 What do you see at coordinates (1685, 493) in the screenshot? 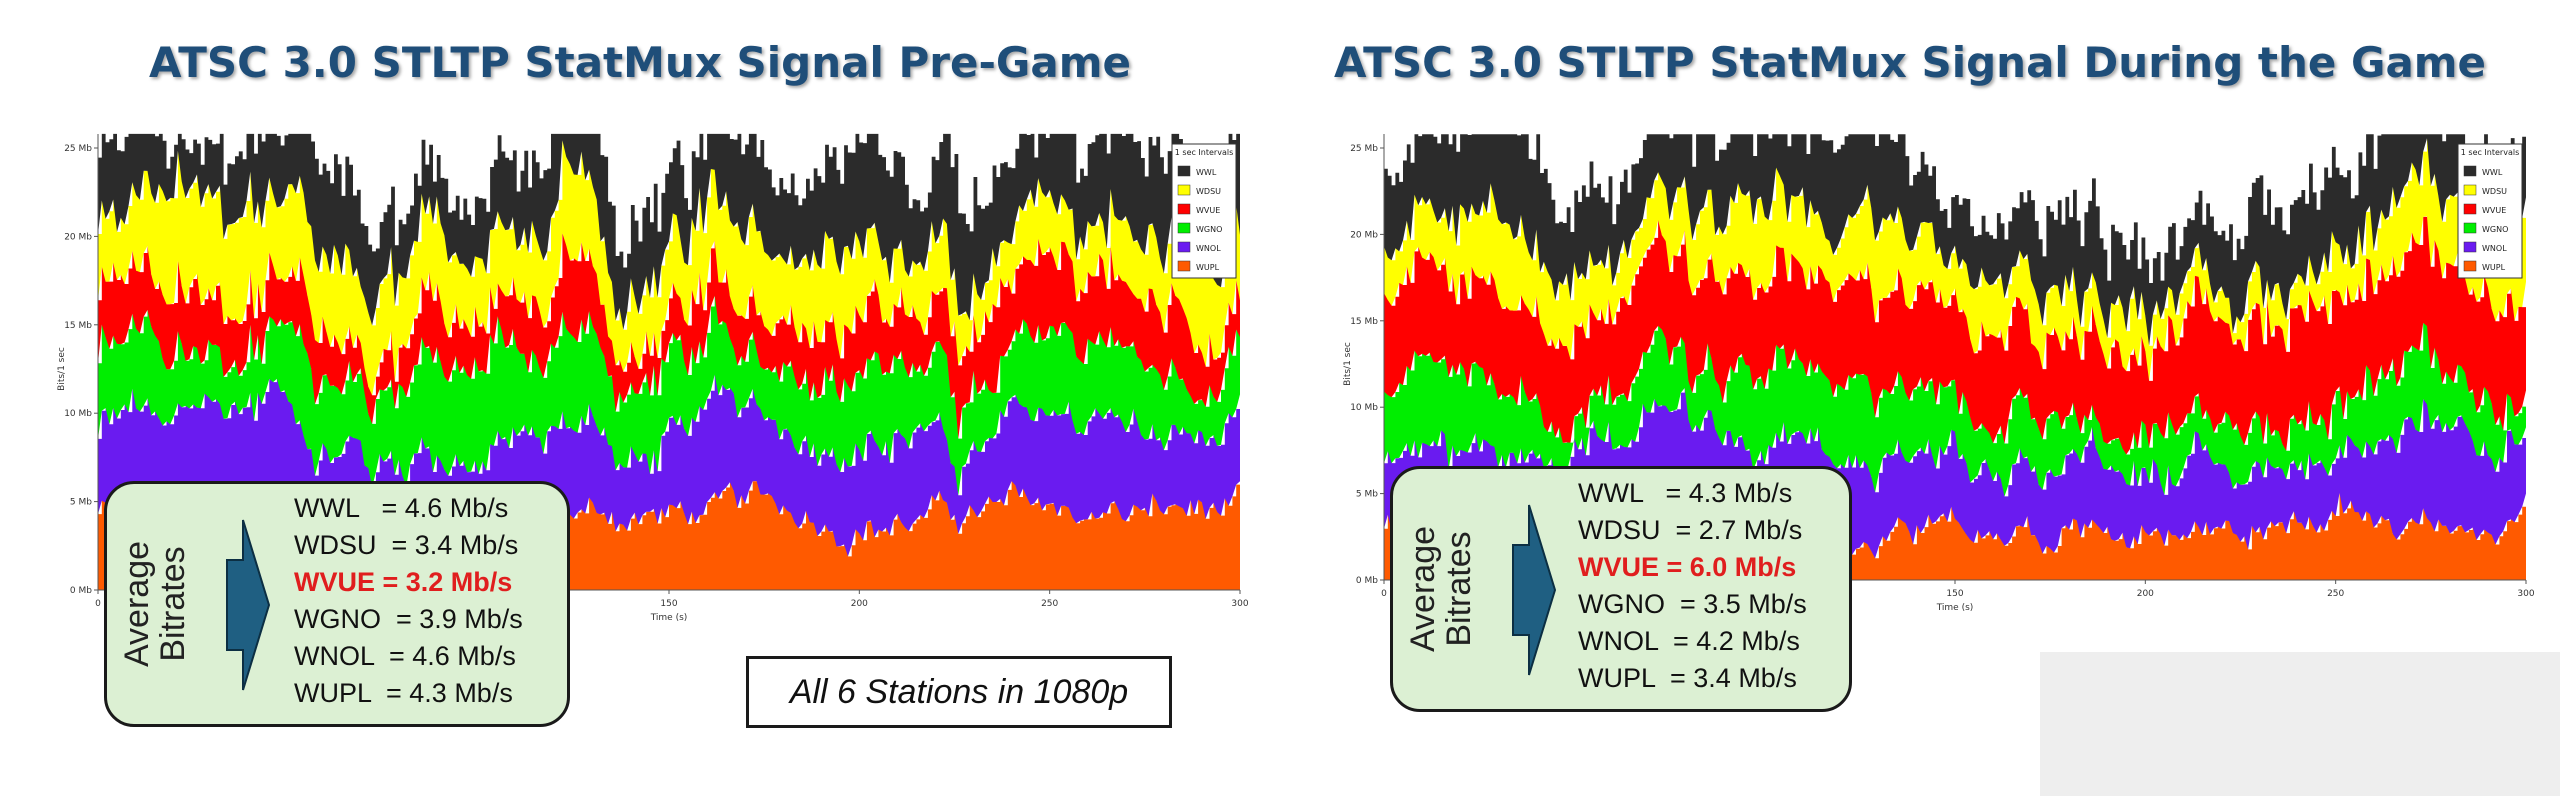
I see `bitrate-wwl: WWL = 4.3 Mb/s` at bounding box center [1685, 493].